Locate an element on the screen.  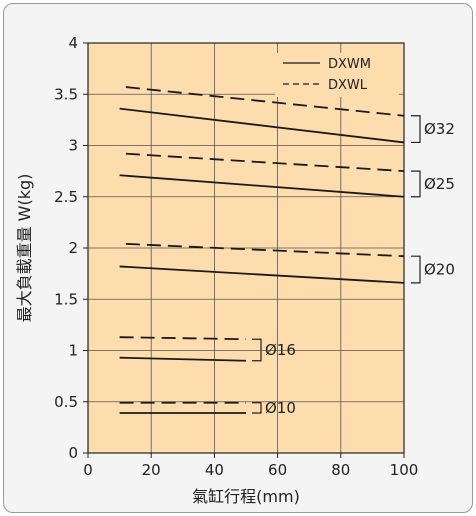
y-axis-label: 最大負載重量 W(kg) is located at coordinates (24, 248).